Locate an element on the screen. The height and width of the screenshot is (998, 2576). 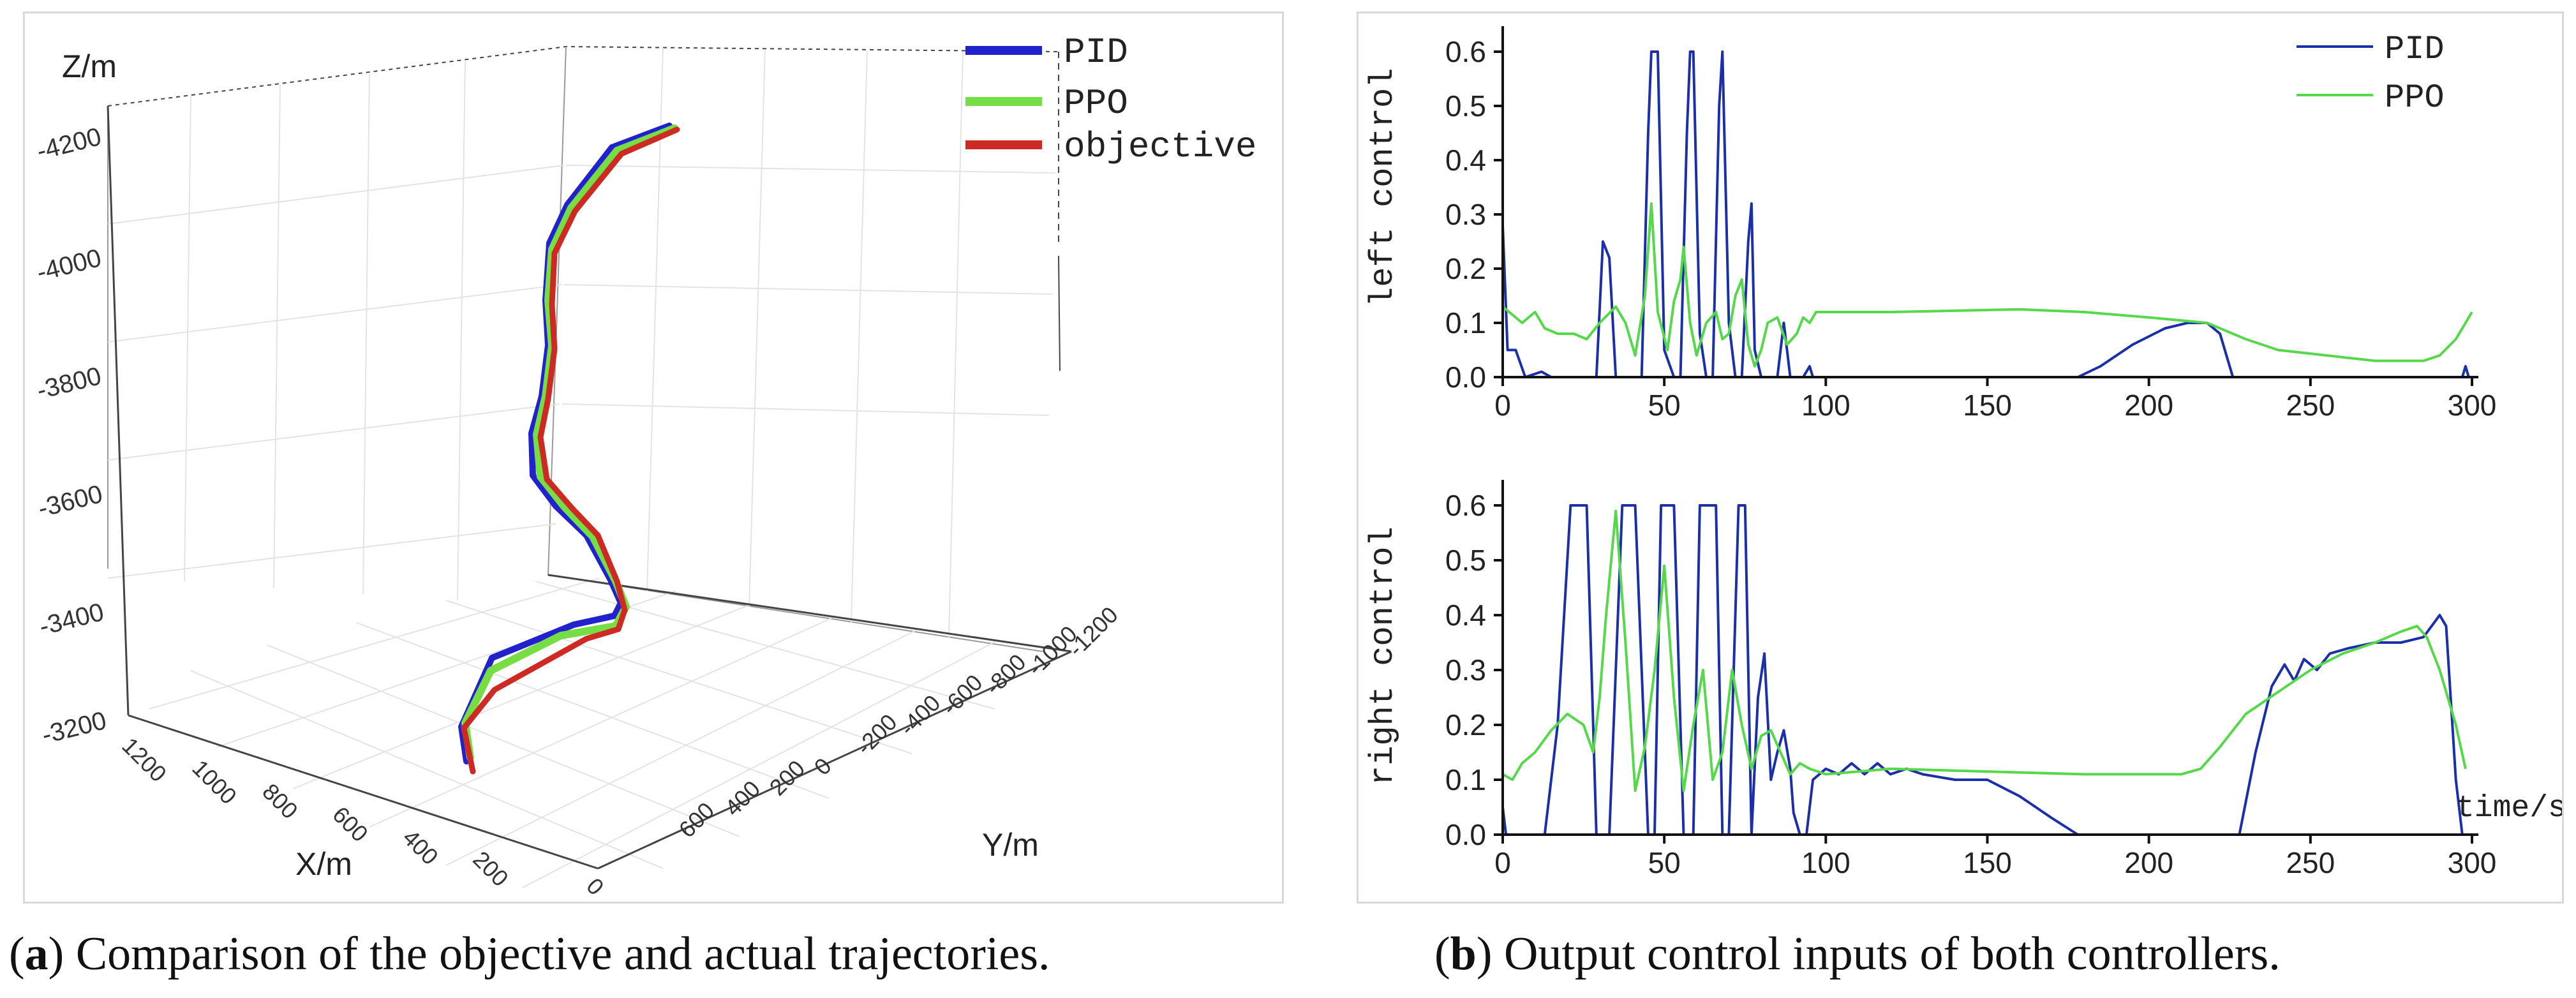
left-control-line-ppo is located at coordinates (1987, 285).